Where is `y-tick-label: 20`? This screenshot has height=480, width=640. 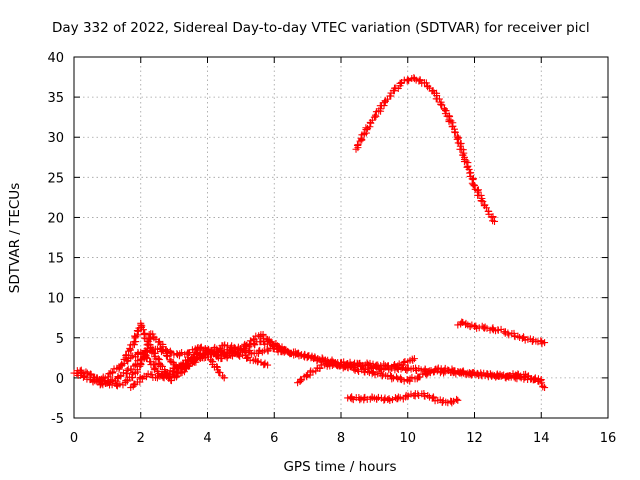 y-tick-label: 20 is located at coordinates (55, 218).